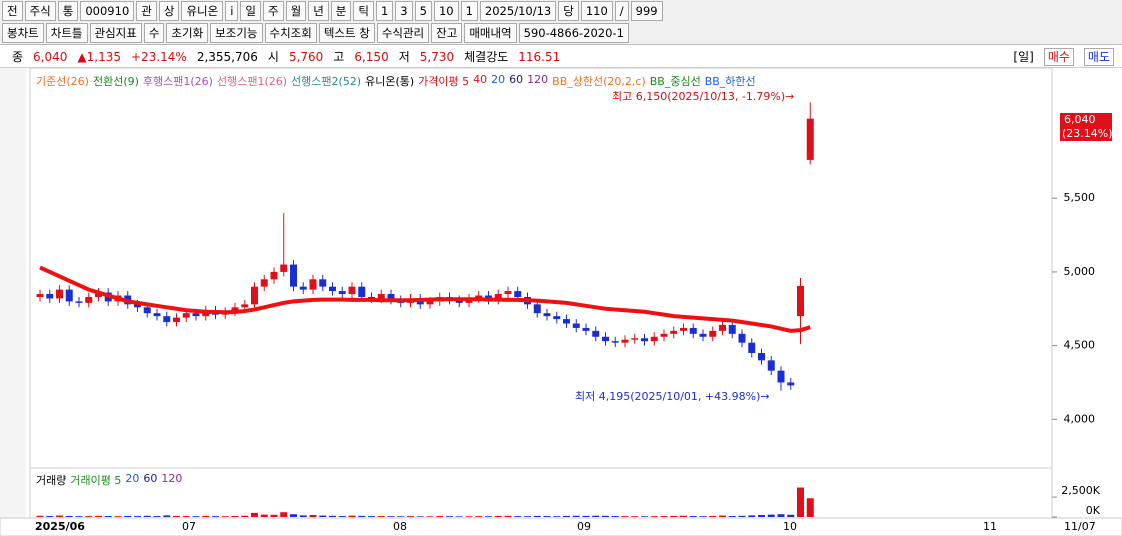 Image resolution: width=1122 pixels, height=536 pixels. What do you see at coordinates (346, 33) in the screenshot?
I see `toolbar-button: 텍스트 창` at bounding box center [346, 33].